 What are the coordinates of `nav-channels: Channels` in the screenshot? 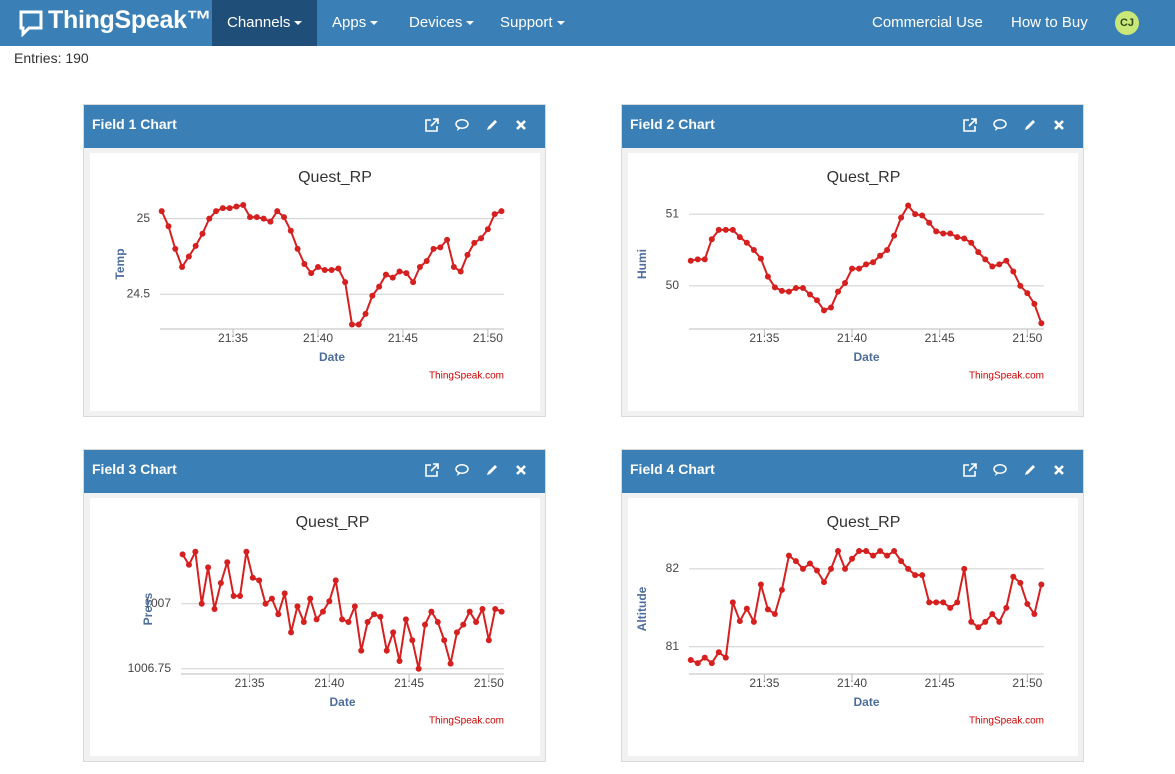 It's located at (264, 23).